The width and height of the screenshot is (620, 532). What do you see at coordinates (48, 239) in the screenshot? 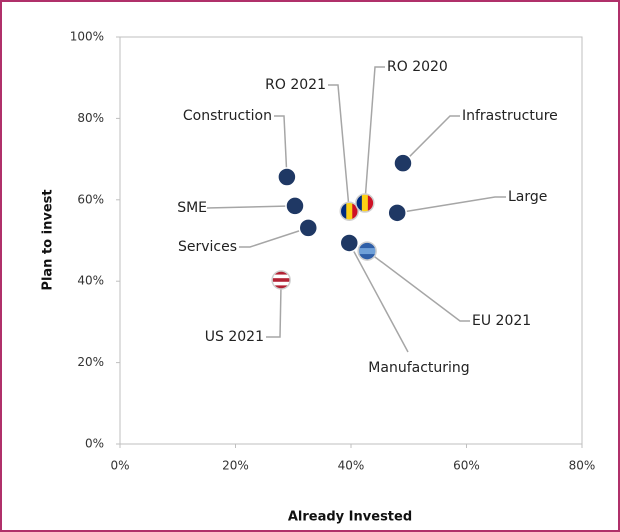
I see `y-axis-title: Plan to invest` at bounding box center [48, 239].